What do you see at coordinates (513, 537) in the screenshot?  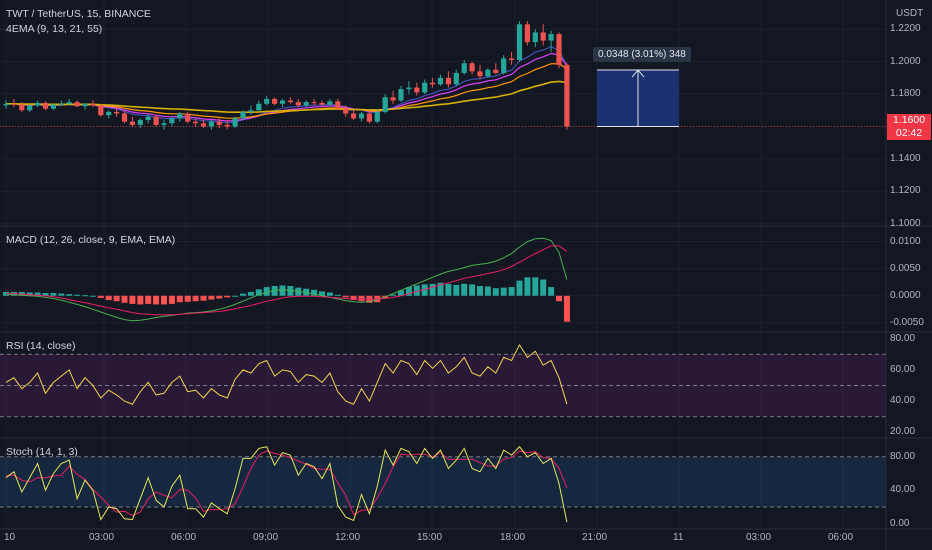 I see `x-tick: 18:00` at bounding box center [513, 537].